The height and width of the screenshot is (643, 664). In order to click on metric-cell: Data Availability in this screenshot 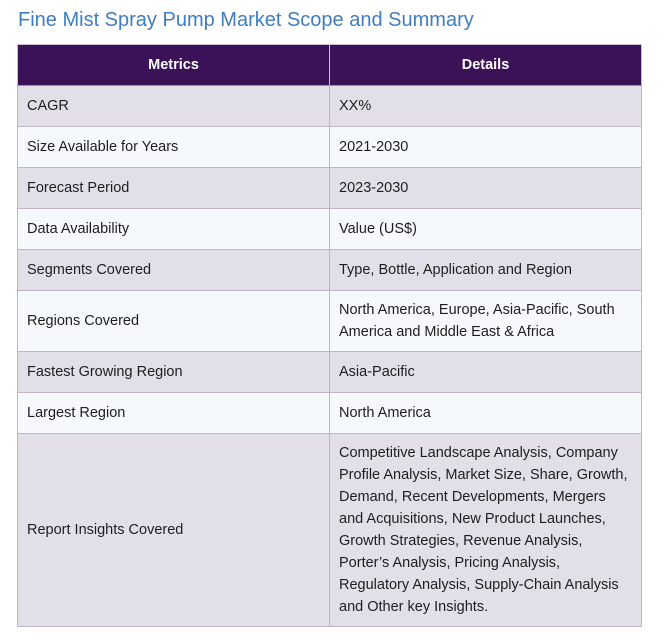, I will do `click(173, 229)`.